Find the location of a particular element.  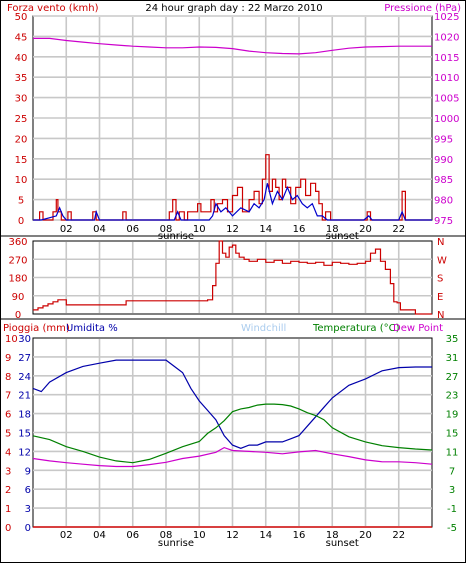

rain-y-tick: 0 is located at coordinates (8, 528).